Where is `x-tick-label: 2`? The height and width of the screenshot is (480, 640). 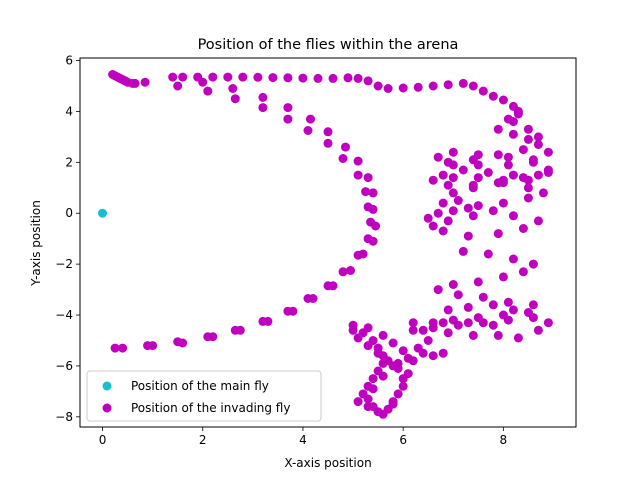 x-tick-label: 2 is located at coordinates (203, 440).